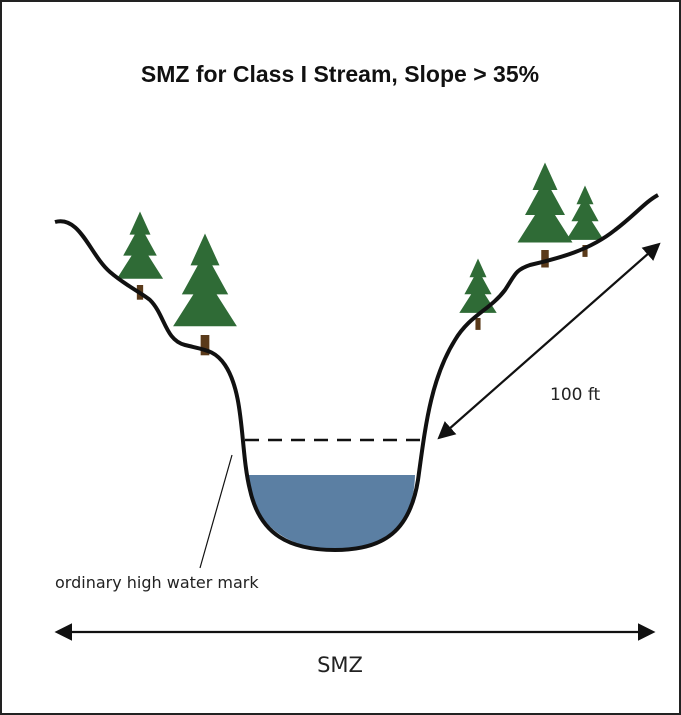  Describe the element at coordinates (157, 582) in the screenshot. I see `water-mark-label: ordinary high water mark` at that location.